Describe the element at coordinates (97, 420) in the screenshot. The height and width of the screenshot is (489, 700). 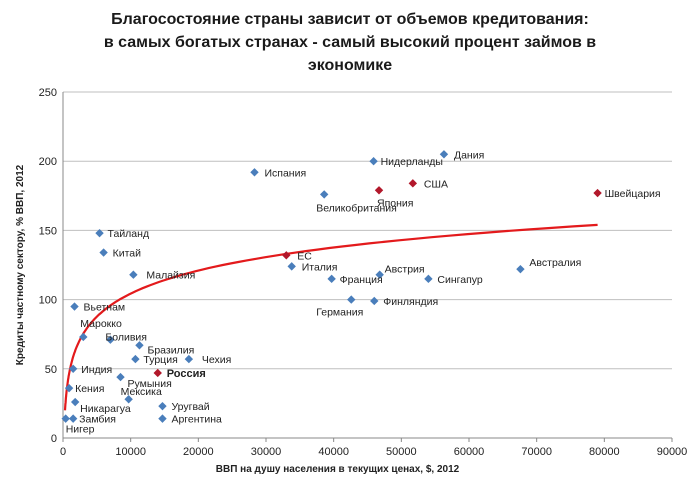
I see `data-label: Замбия` at that location.